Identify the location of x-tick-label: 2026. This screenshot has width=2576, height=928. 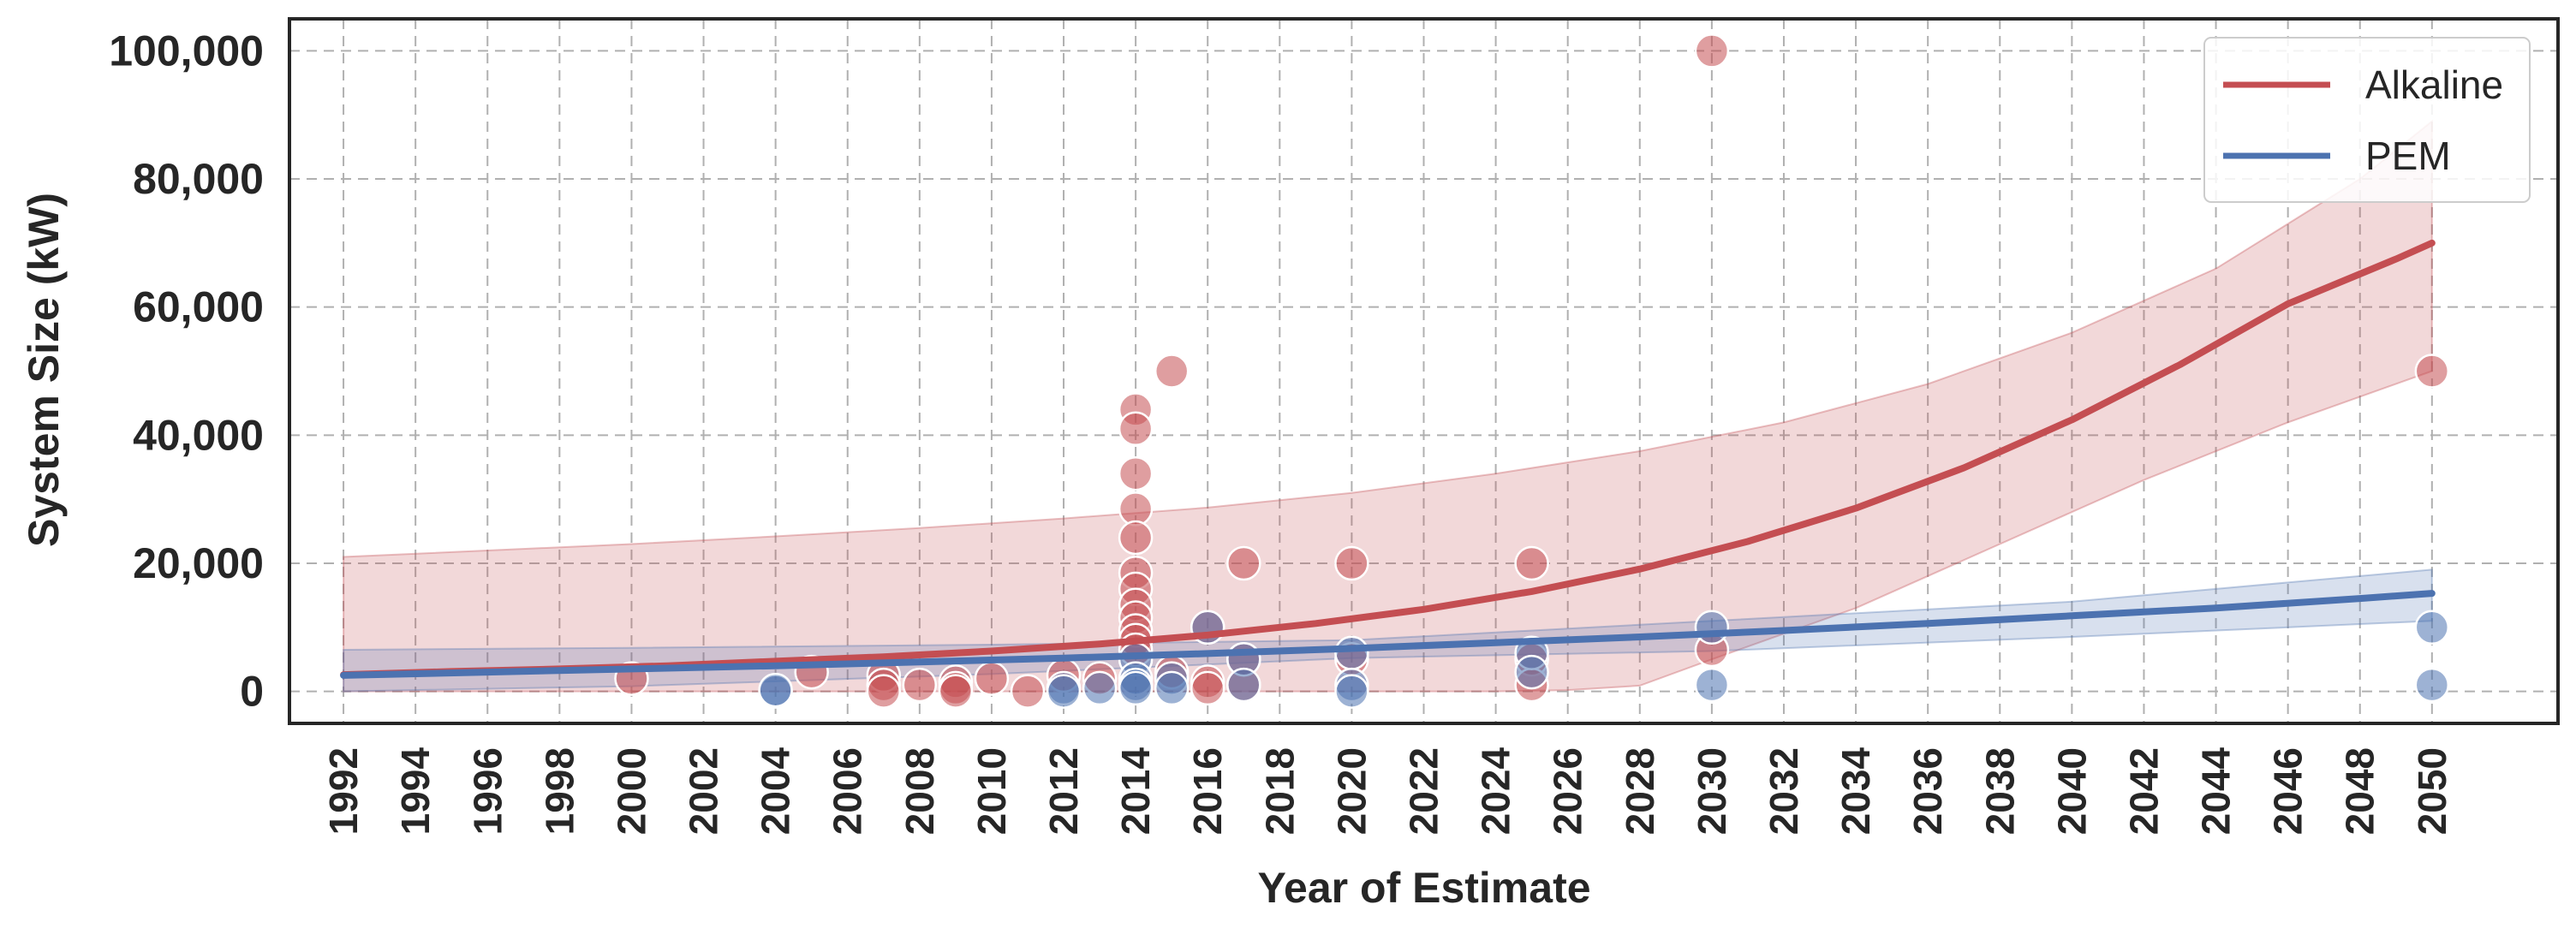
(1568, 791).